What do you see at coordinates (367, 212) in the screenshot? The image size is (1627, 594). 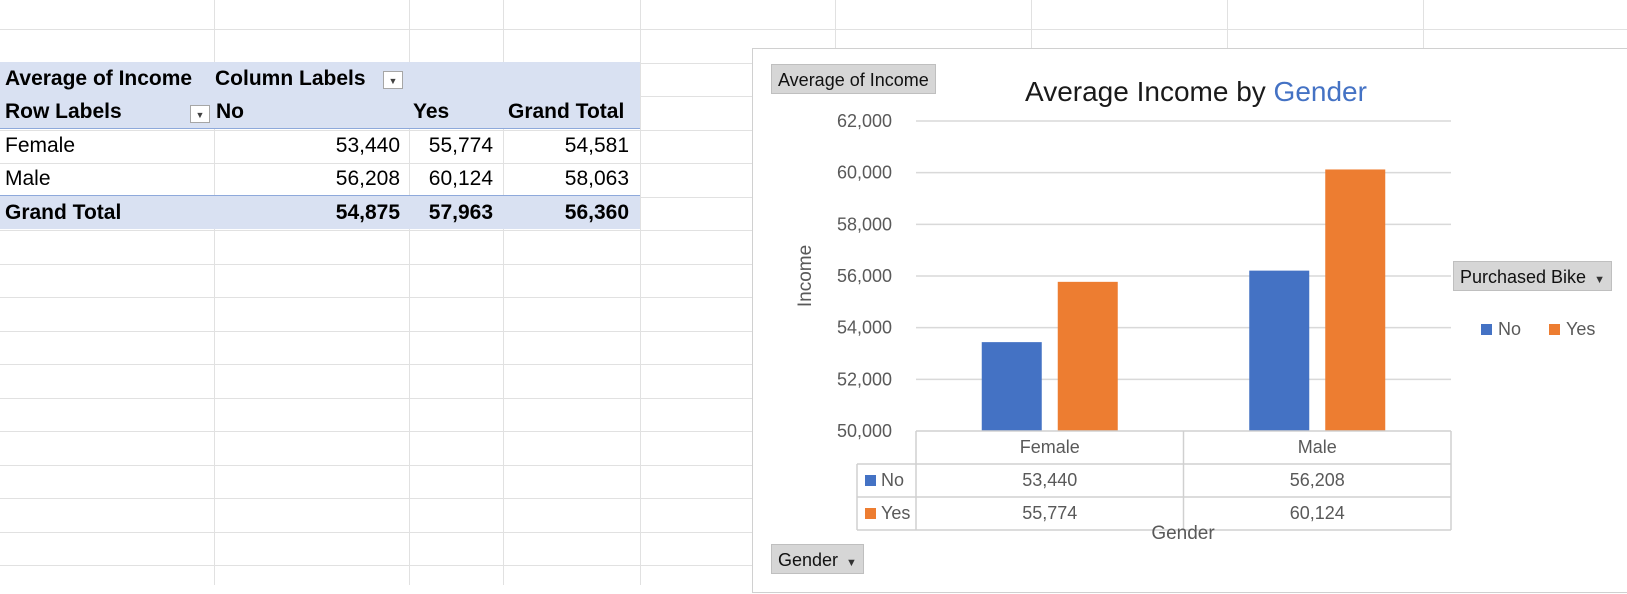 I see `pivot-cell: 54,875` at bounding box center [367, 212].